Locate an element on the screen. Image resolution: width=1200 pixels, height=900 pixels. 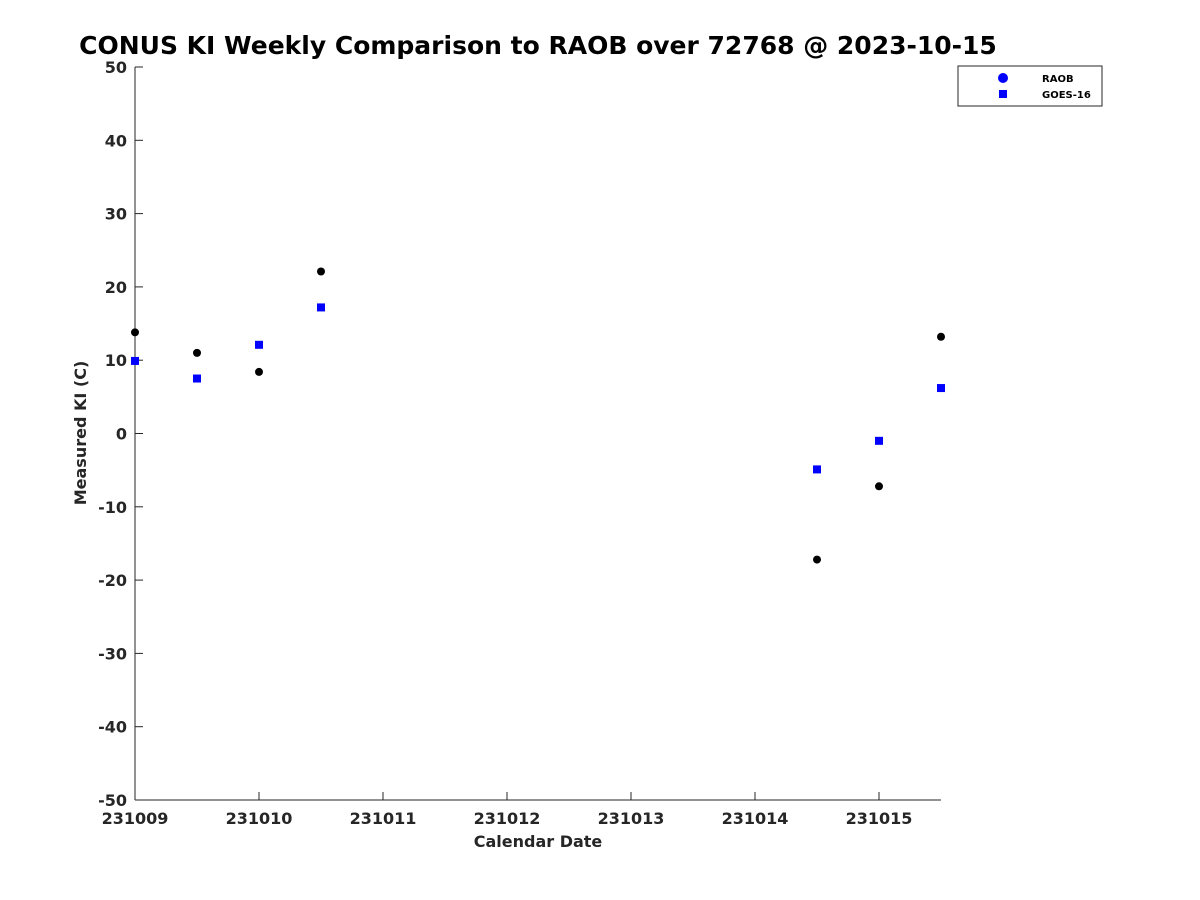
x-tick-label: 231015 is located at coordinates (879, 818).